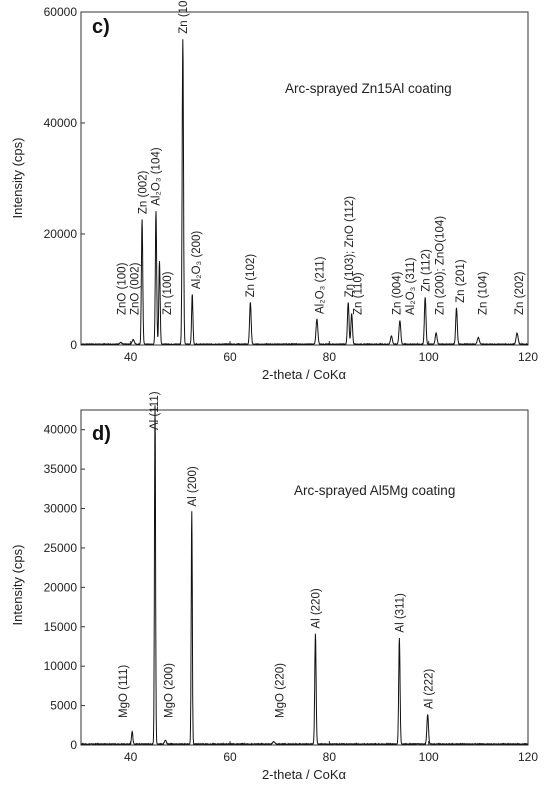 This screenshot has width=550, height=802. What do you see at coordinates (411, 286) in the screenshot?
I see `peak-annotation: Al₂O₃ (311)` at bounding box center [411, 286].